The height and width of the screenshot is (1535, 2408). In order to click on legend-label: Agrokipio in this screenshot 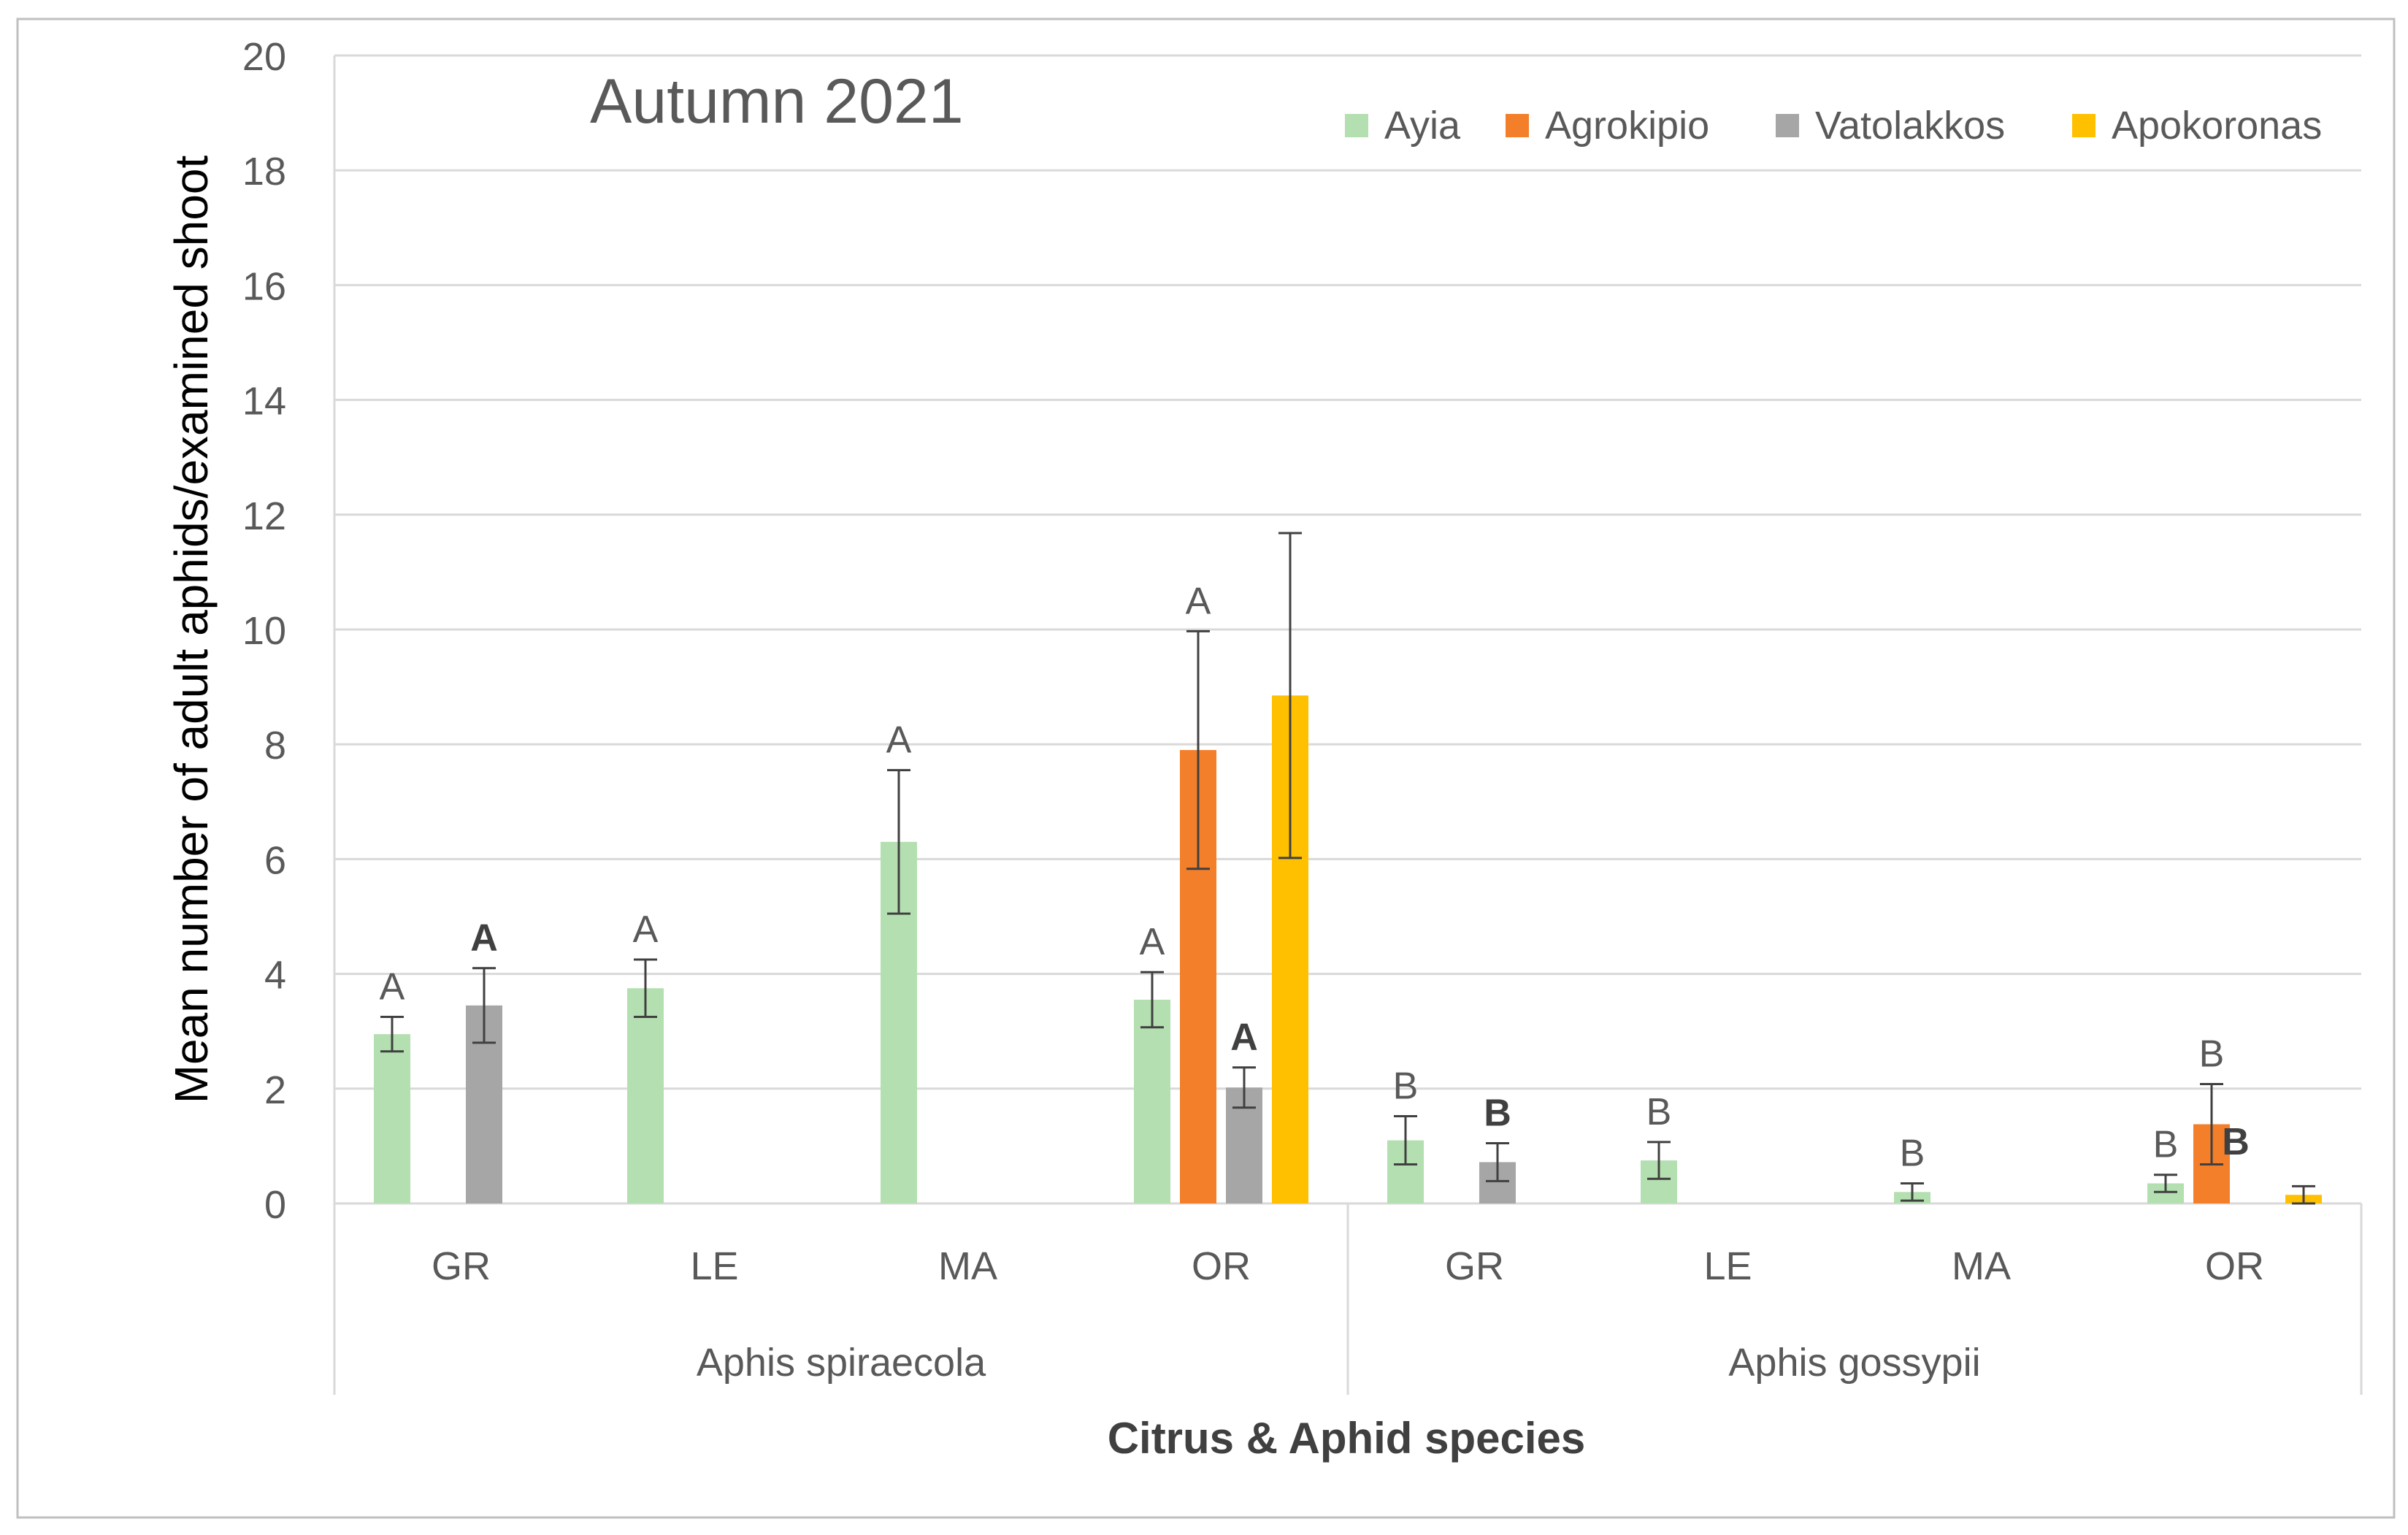, I will do `click(1627, 126)`.